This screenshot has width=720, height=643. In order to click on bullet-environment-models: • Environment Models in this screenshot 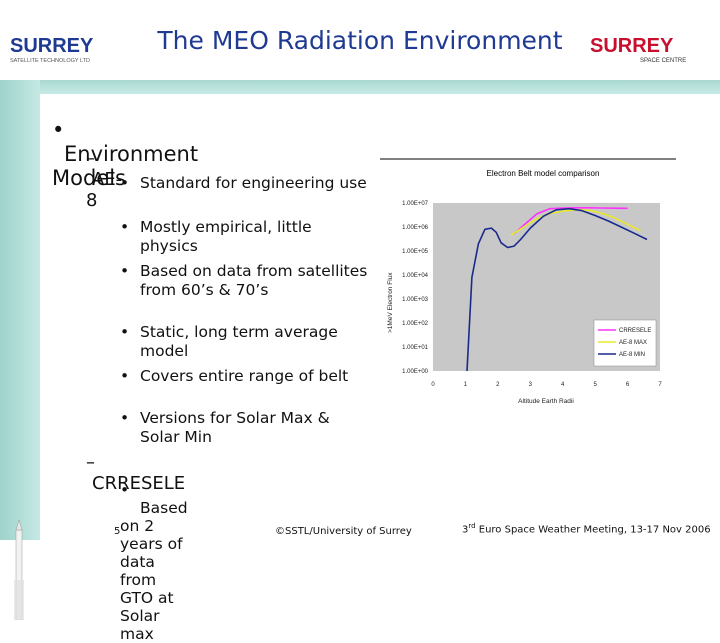, I will do `click(125, 154)`.